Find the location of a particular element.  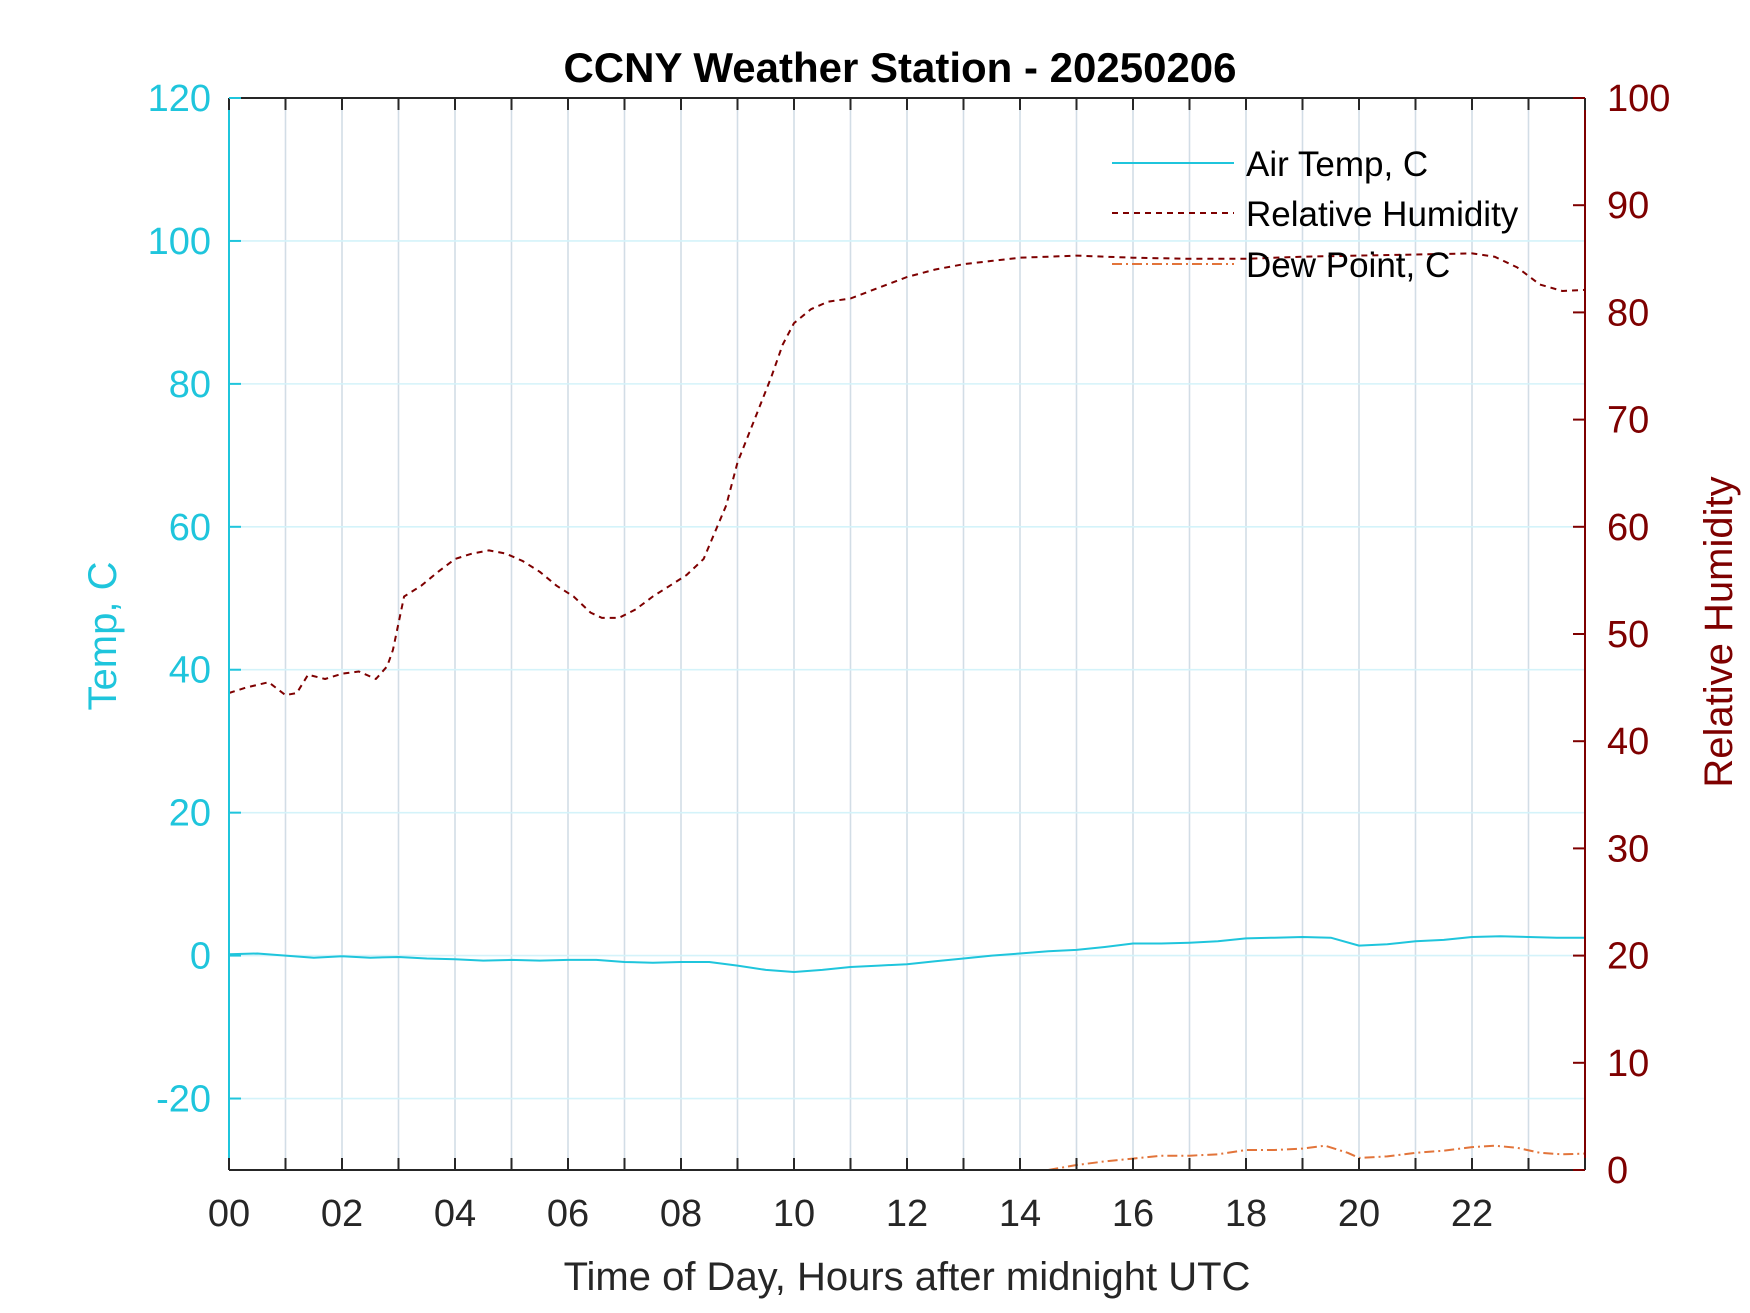

legend-label-air-temp: Air Temp, C is located at coordinates (1337, 164).